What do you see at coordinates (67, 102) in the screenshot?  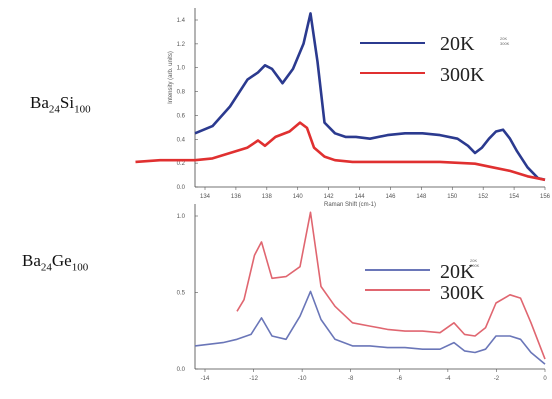 I see `label-element: Si` at bounding box center [67, 102].